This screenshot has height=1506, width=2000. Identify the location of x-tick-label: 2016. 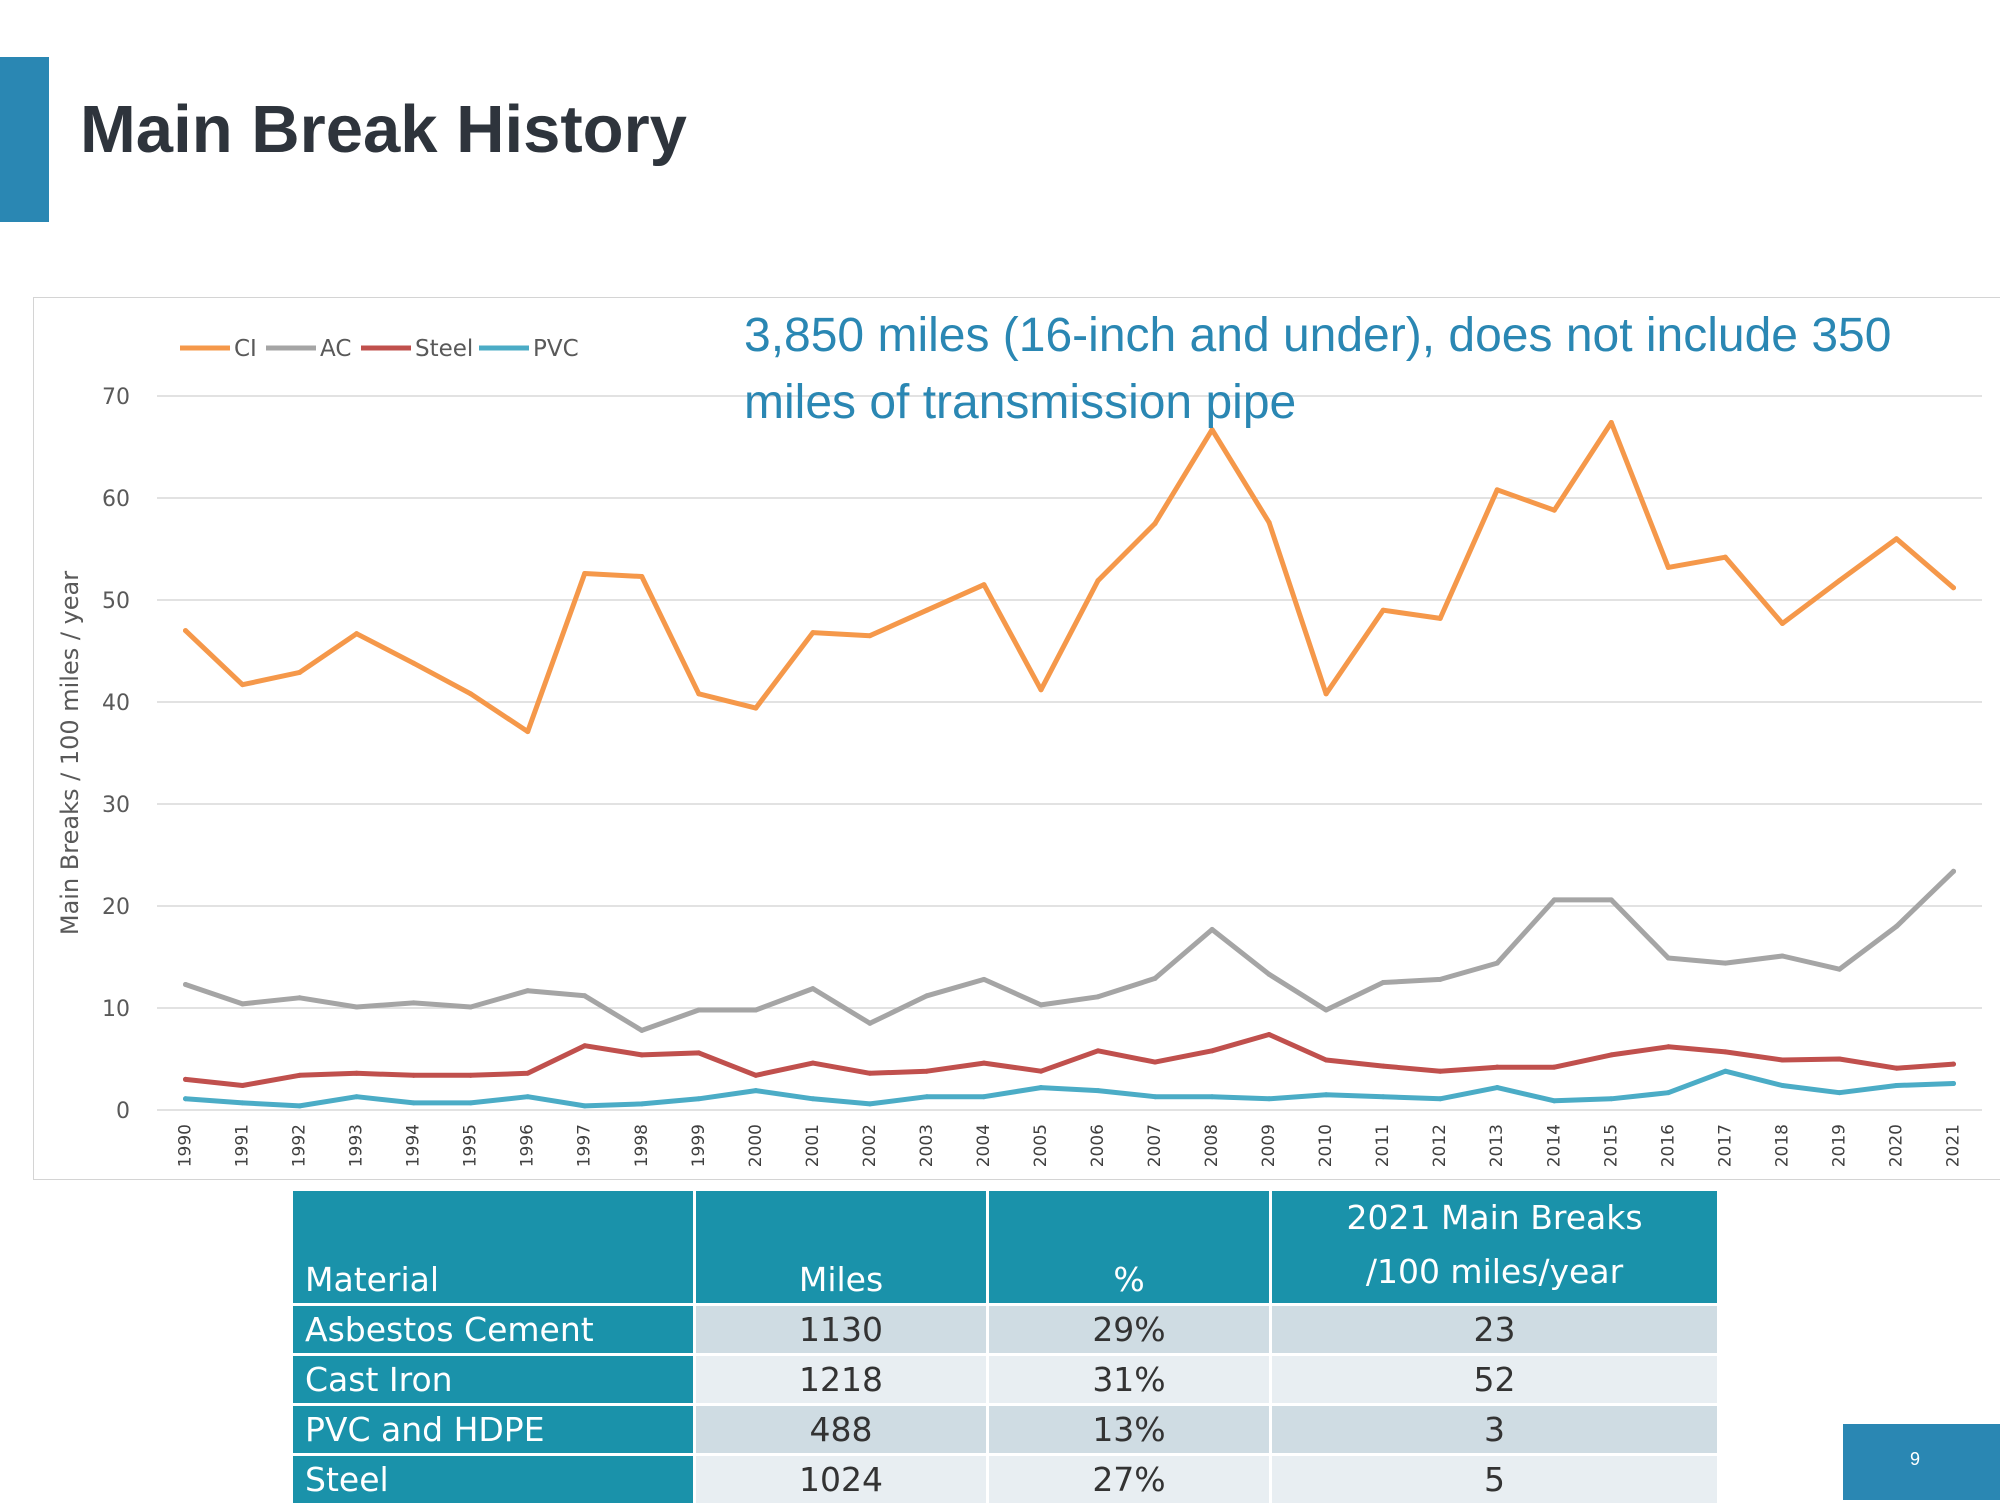
(1668, 1145).